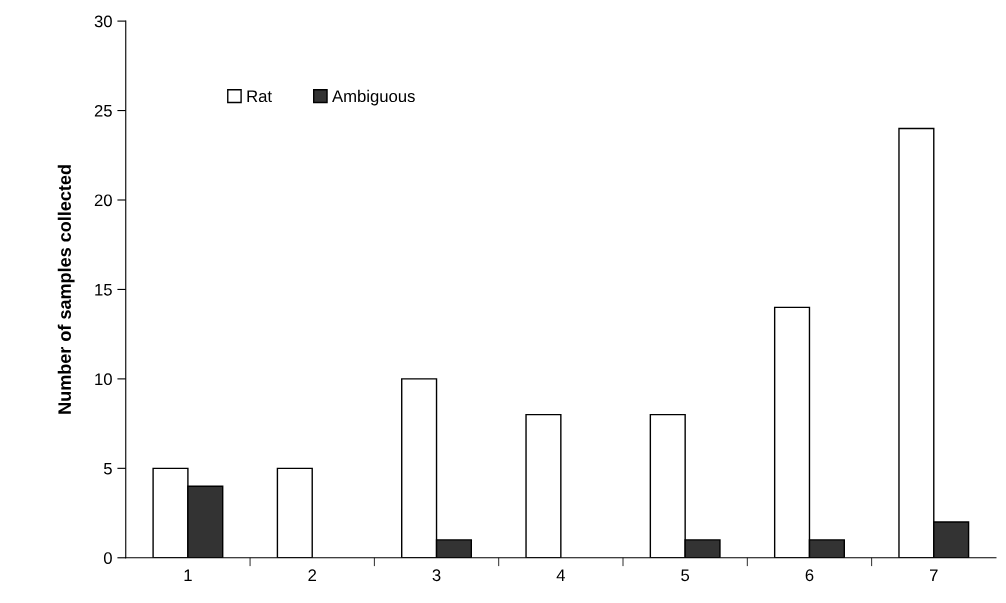 Image resolution: width=1006 pixels, height=603 pixels. I want to click on y-tick-label: 10, so click(103, 379).